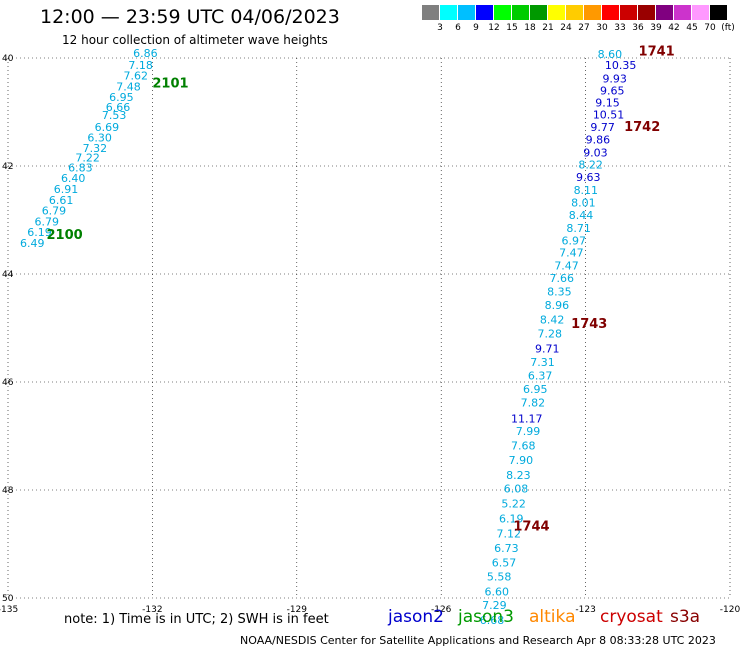 The width and height of the screenshot is (740, 650). I want to click on lon-tick-label: -135, so click(9, 610).